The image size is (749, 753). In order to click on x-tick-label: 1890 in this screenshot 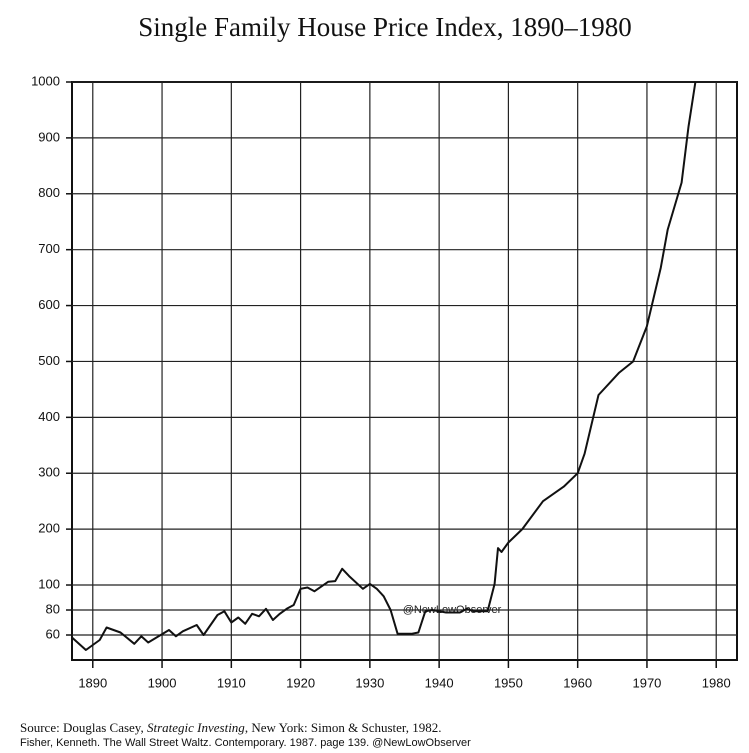, I will do `click(92, 682)`.